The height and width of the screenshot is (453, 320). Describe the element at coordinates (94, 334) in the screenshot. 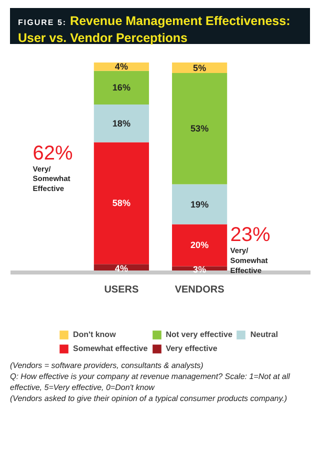

I see `legend-label: Don't know` at that location.